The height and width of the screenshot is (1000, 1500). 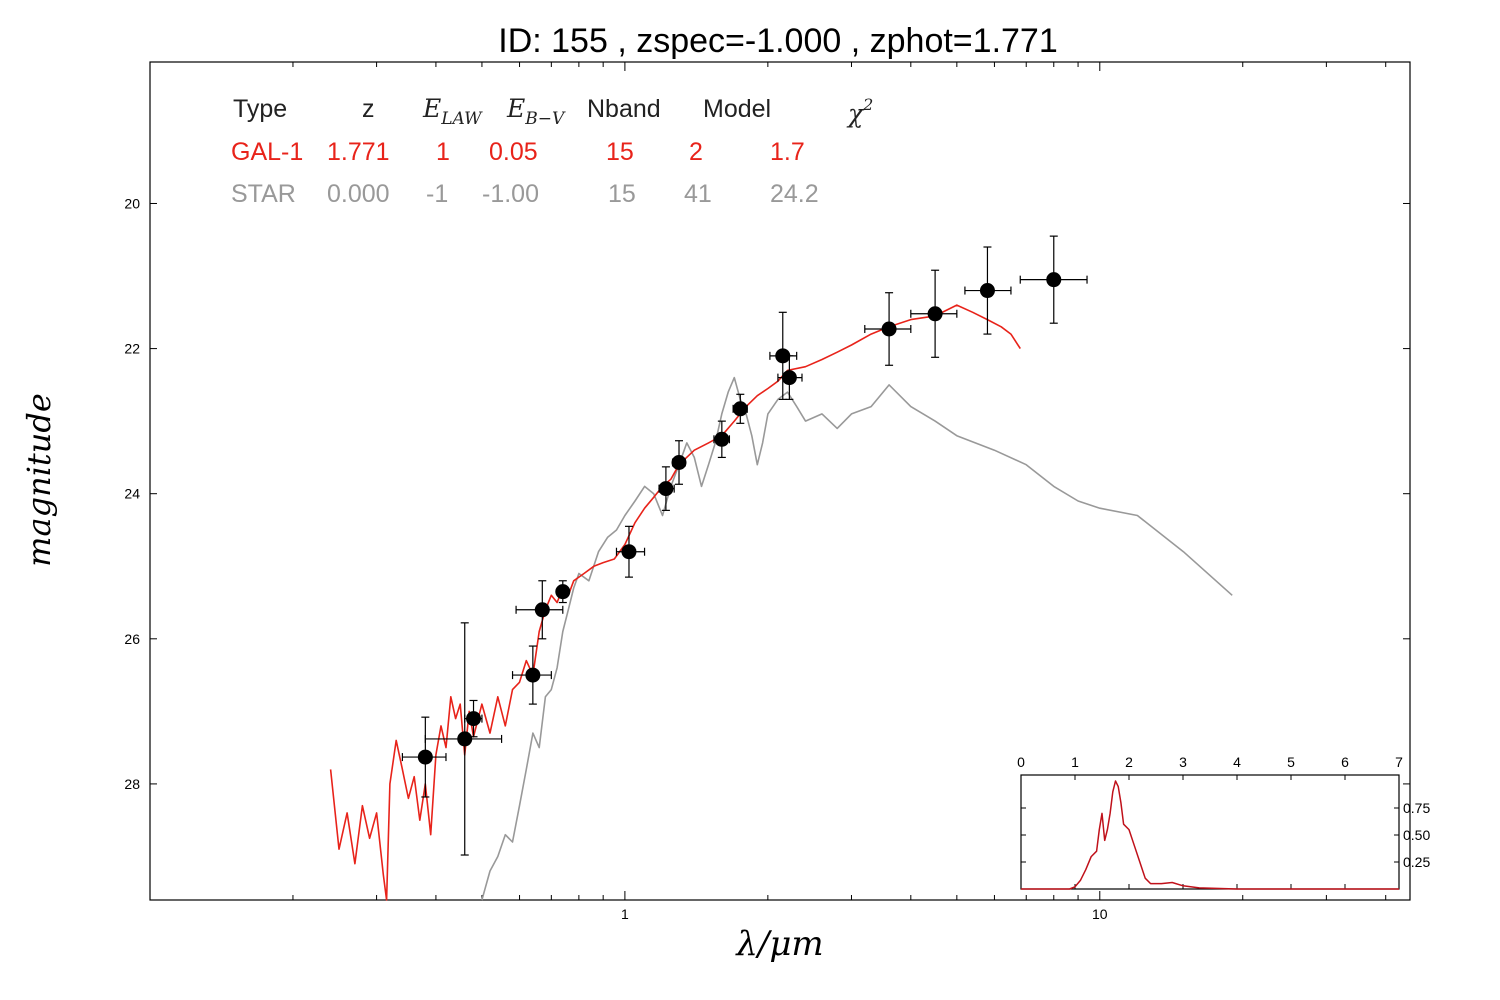 What do you see at coordinates (620, 152) in the screenshot?
I see `gal-nband: 15` at bounding box center [620, 152].